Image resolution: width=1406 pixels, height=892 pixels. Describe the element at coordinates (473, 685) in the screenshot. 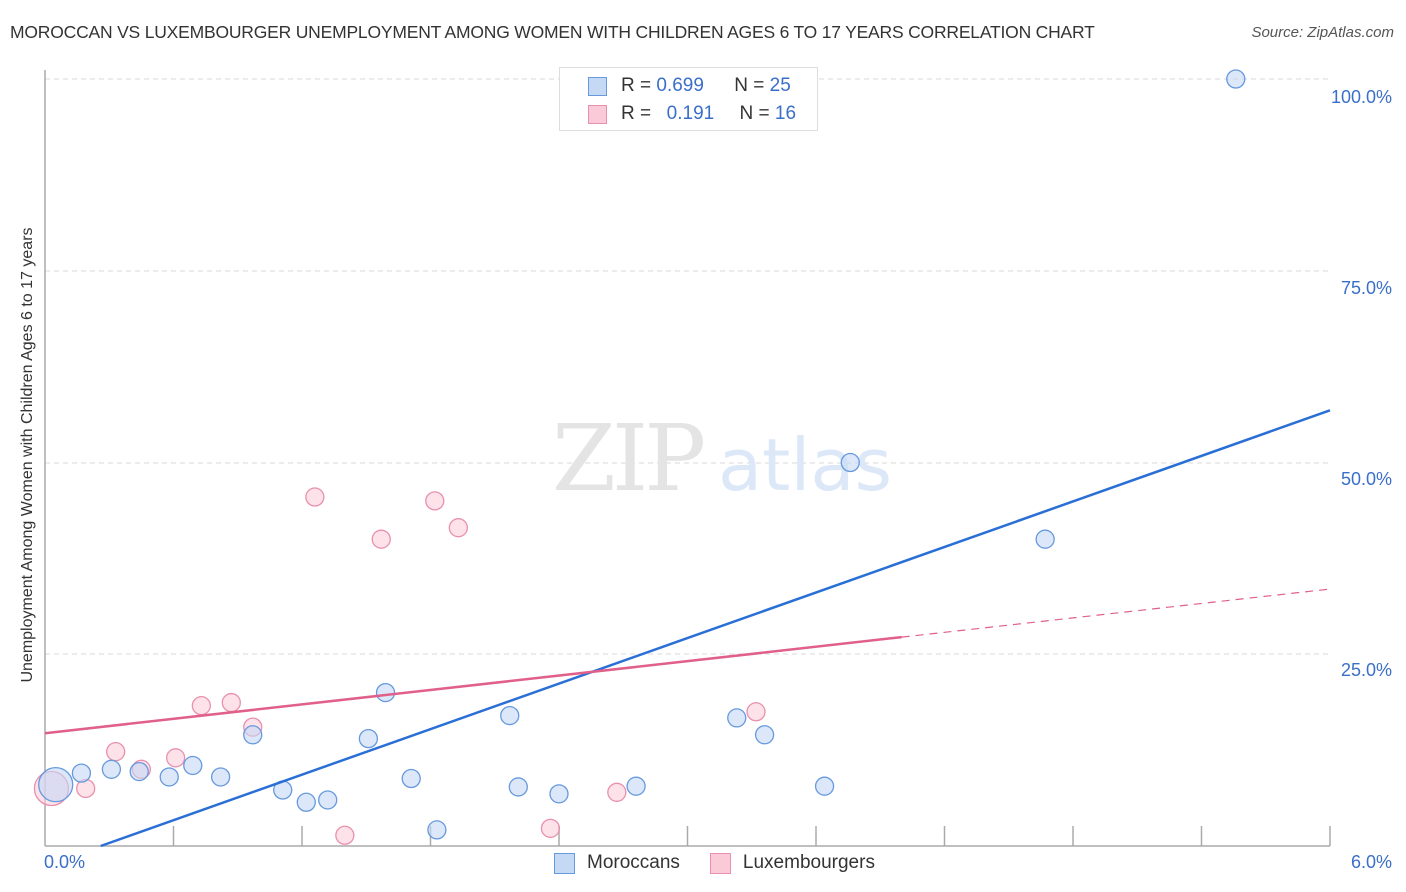

I see `luxembourgers-trendline` at that location.